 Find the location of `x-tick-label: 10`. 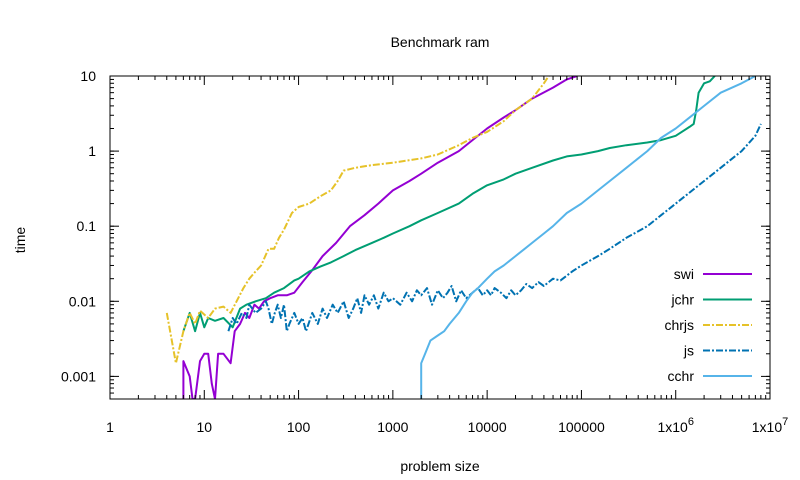

x-tick-label: 10 is located at coordinates (204, 427).